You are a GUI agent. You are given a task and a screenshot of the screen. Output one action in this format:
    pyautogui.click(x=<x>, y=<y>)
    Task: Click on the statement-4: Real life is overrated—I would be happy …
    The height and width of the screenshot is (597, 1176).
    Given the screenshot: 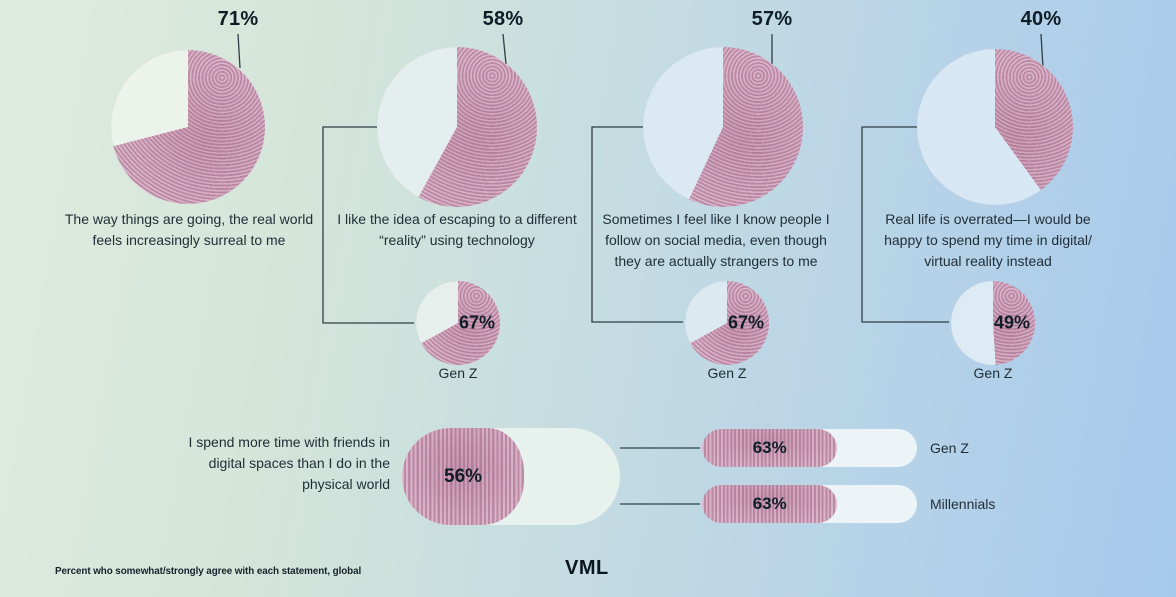 What is the action you would take?
    pyautogui.click(x=988, y=240)
    